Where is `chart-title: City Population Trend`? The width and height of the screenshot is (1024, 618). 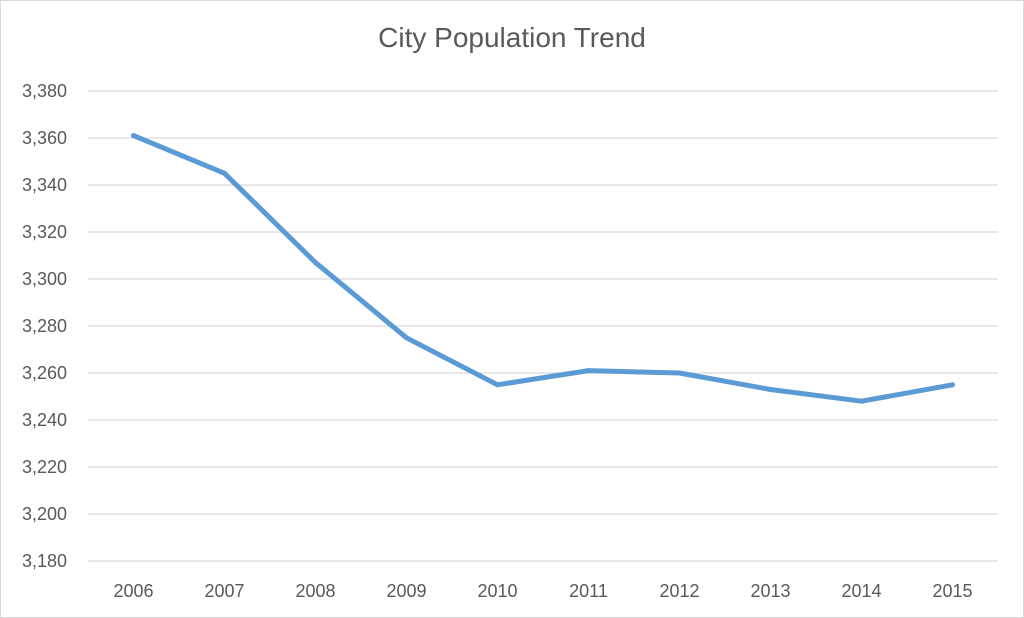 chart-title: City Population Trend is located at coordinates (512, 37).